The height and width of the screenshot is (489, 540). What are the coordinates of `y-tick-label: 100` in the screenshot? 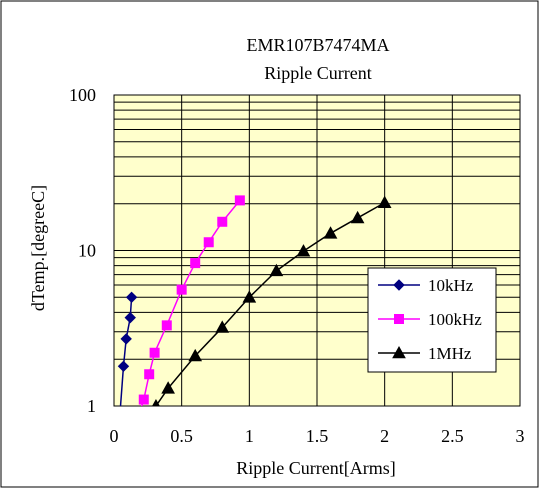 It's located at (82, 95).